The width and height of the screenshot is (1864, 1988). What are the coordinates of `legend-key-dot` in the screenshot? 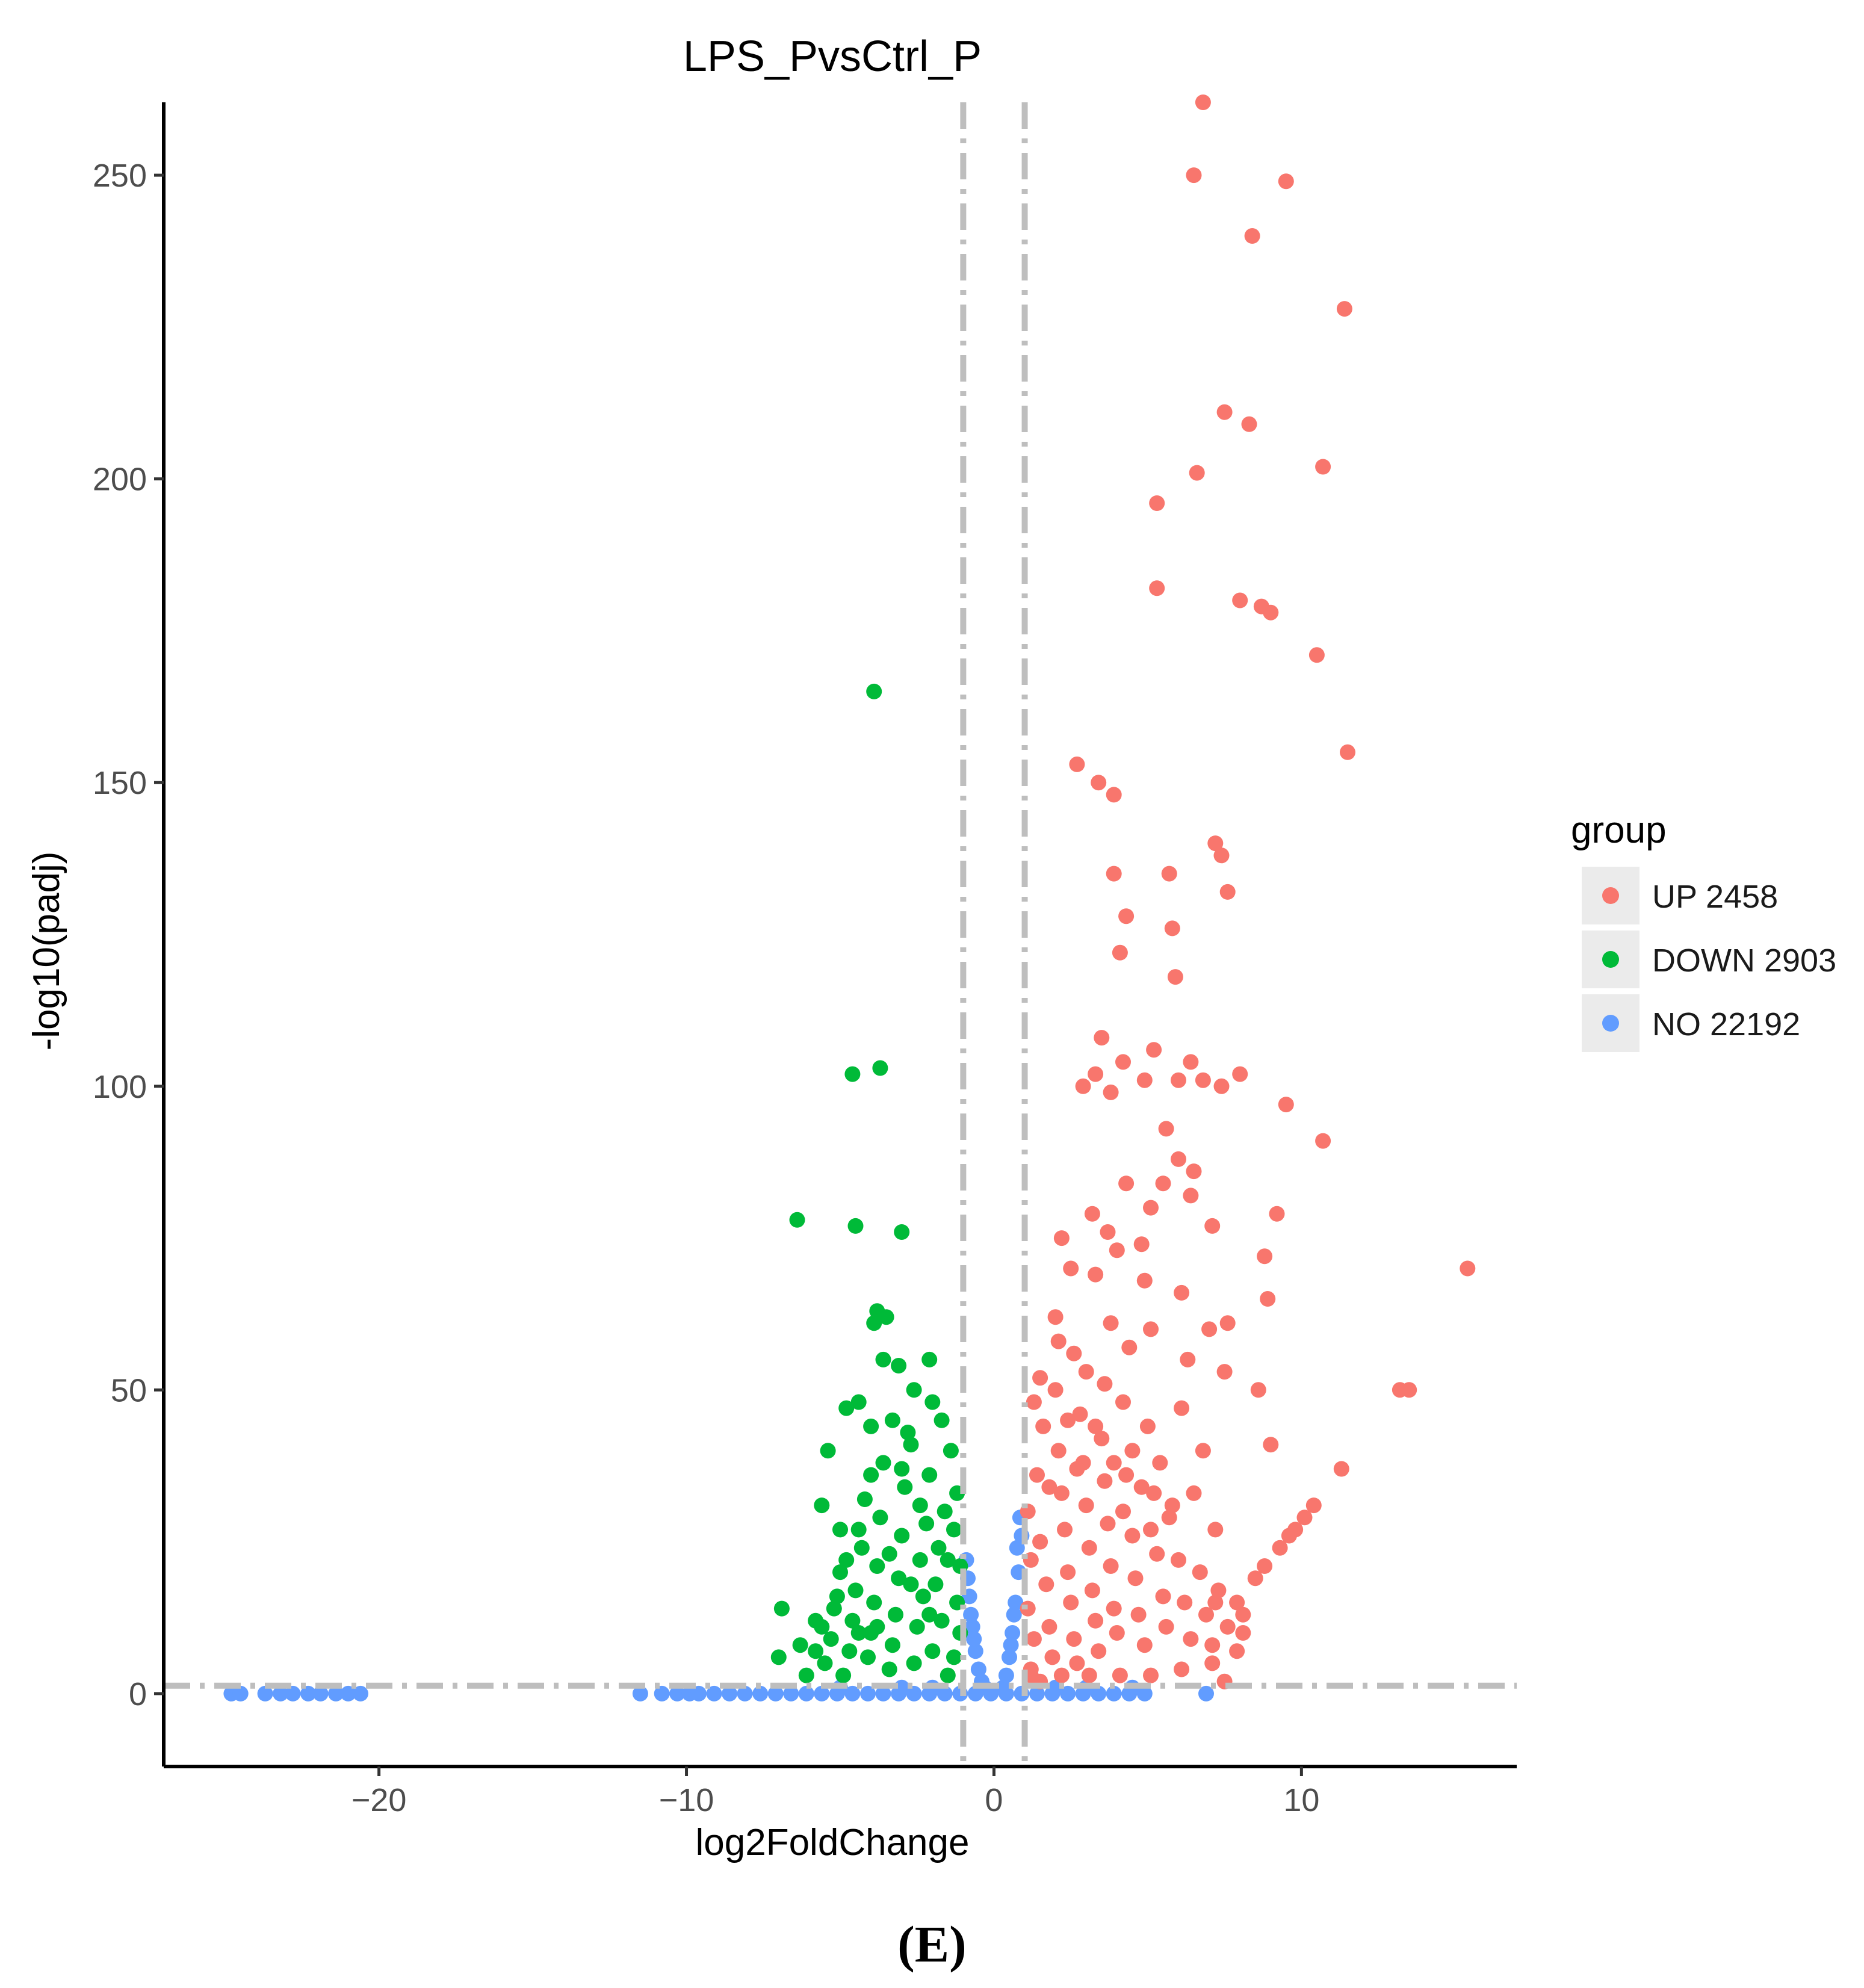 It's located at (1610, 895).